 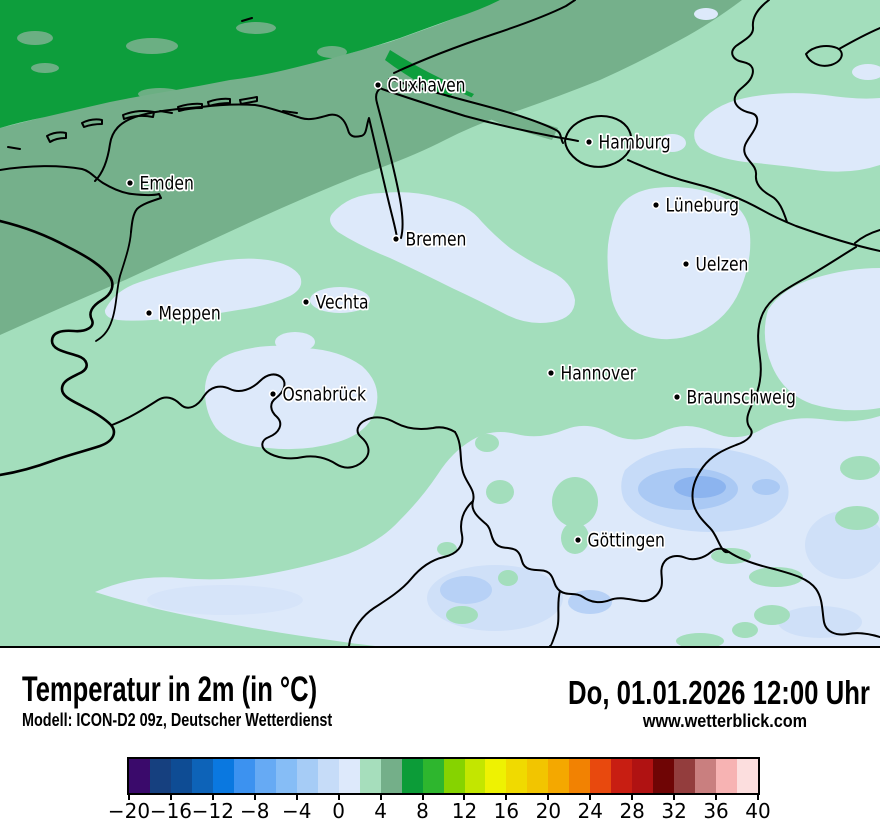 I want to click on website-label: www.wetterblick.com, so click(x=725, y=721).